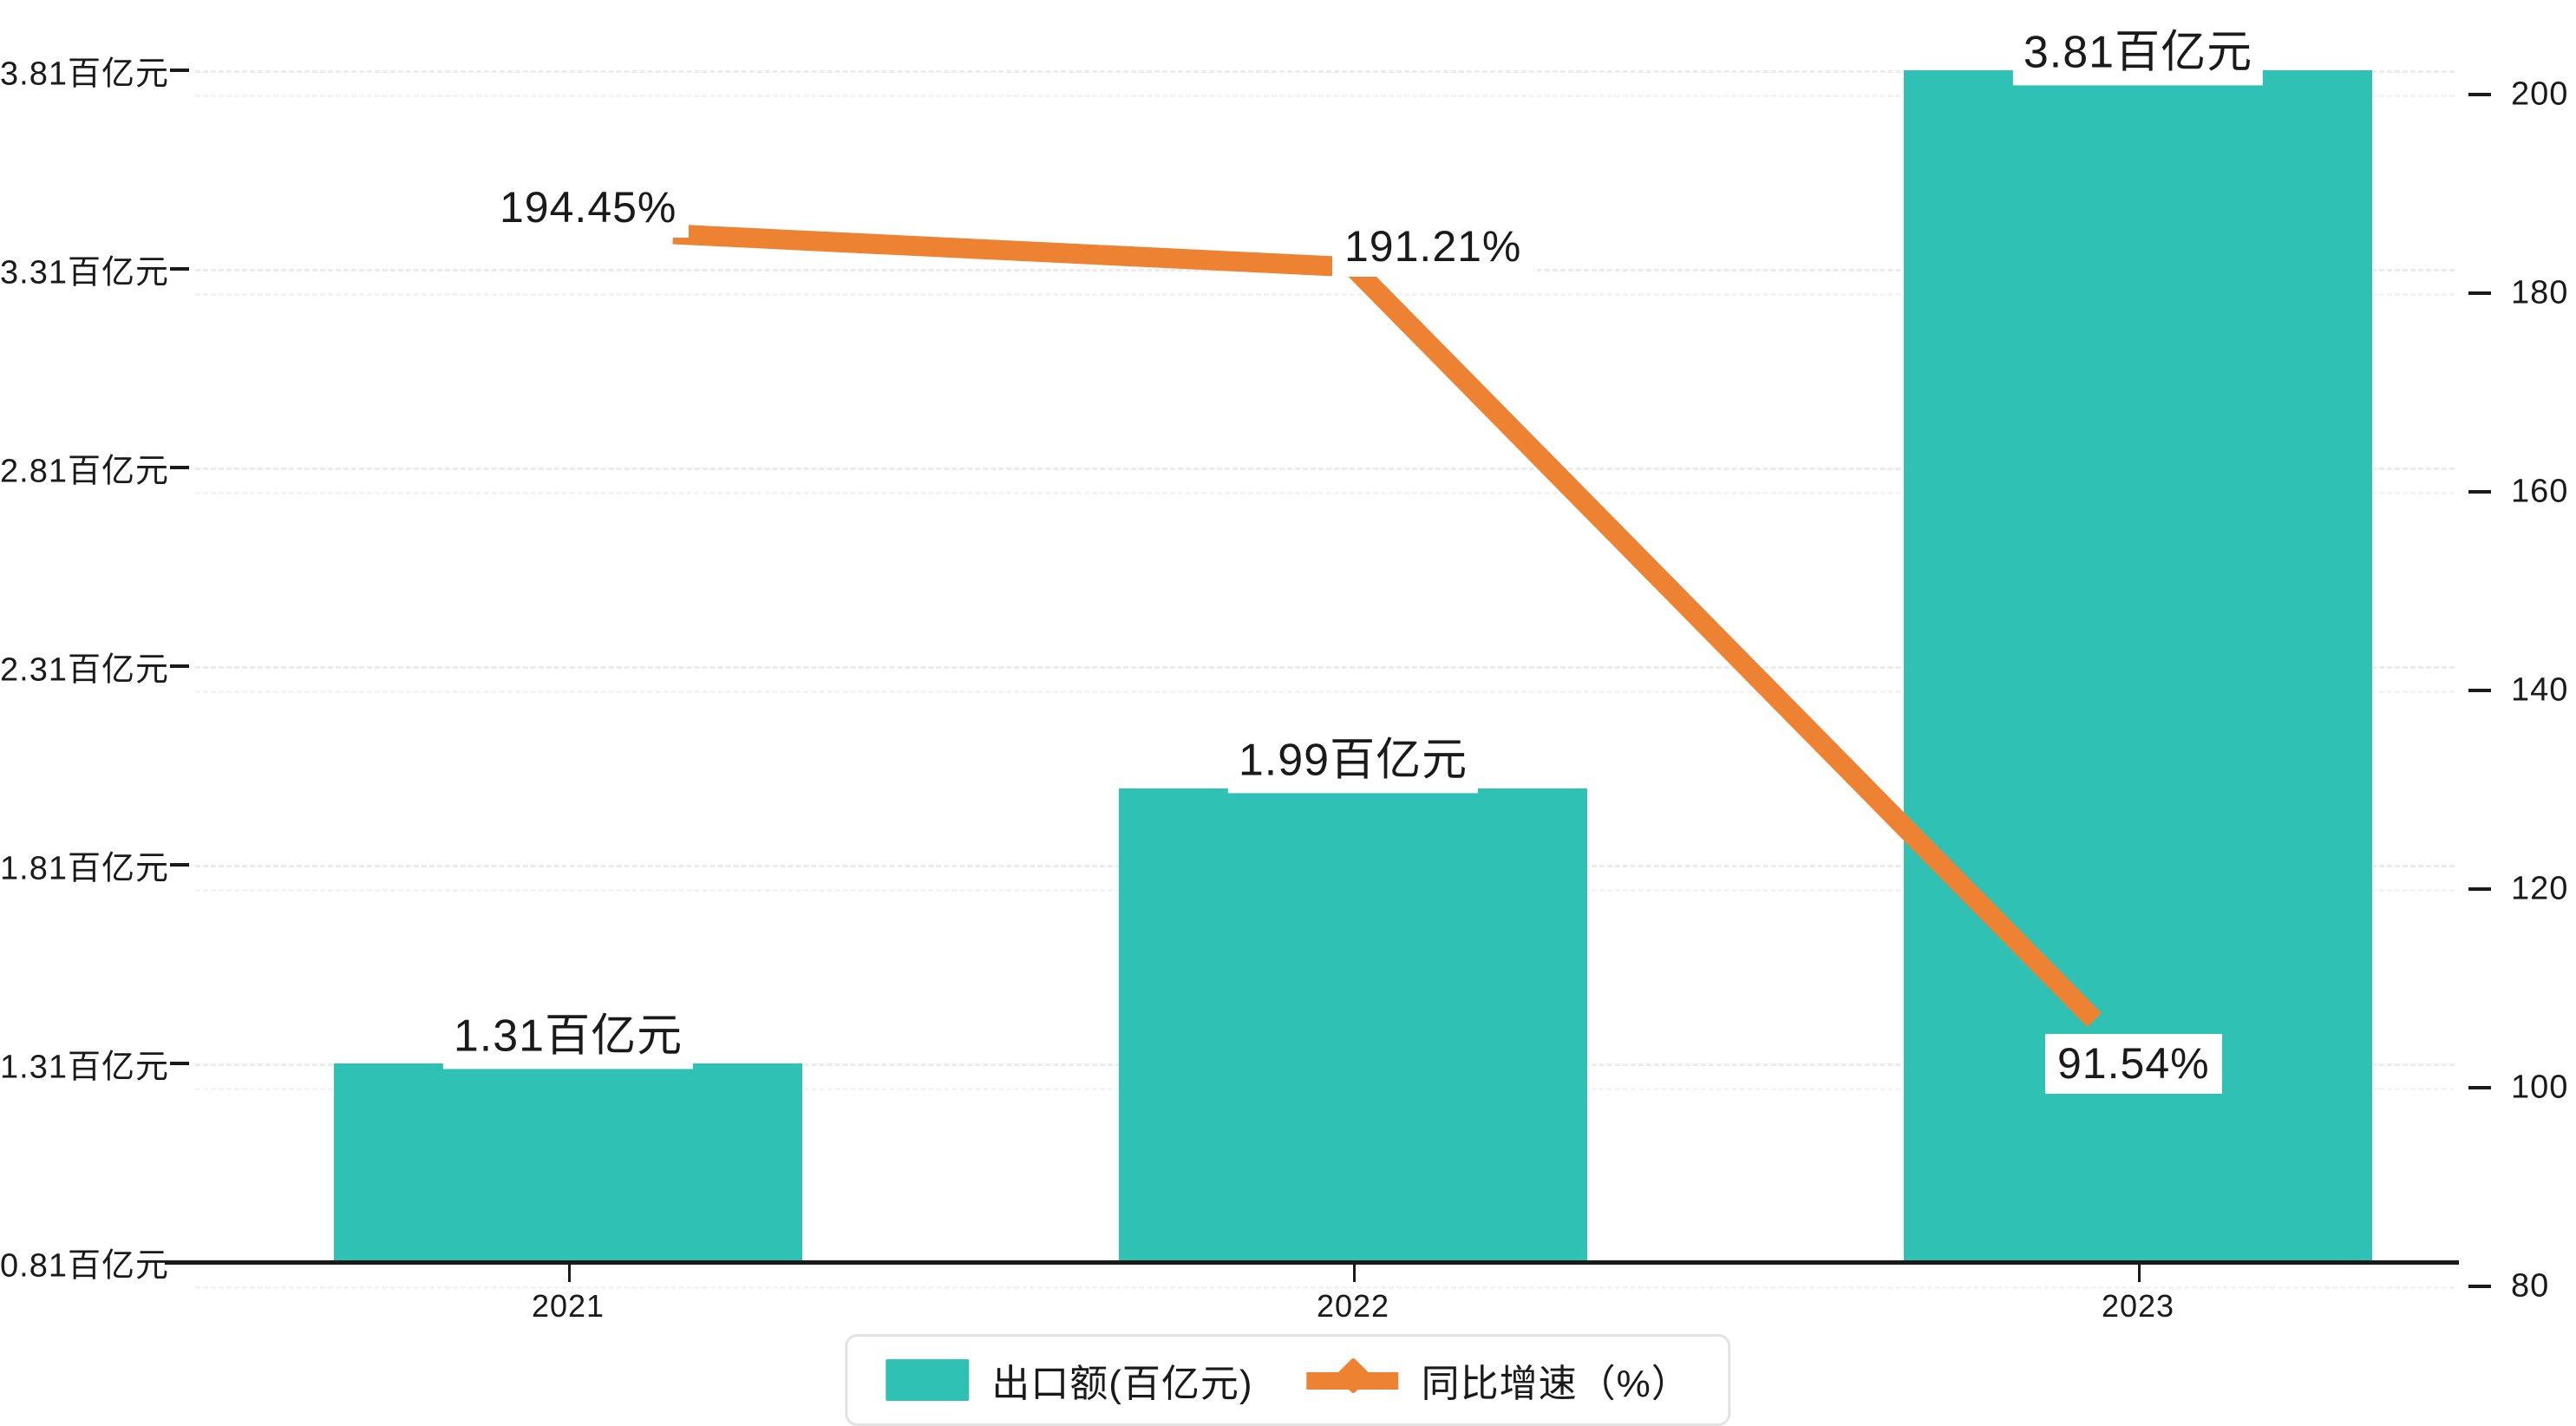 The image size is (2576, 1426). I want to click on bar-value-label-2023: 3.81百亿元, so click(2138, 55).